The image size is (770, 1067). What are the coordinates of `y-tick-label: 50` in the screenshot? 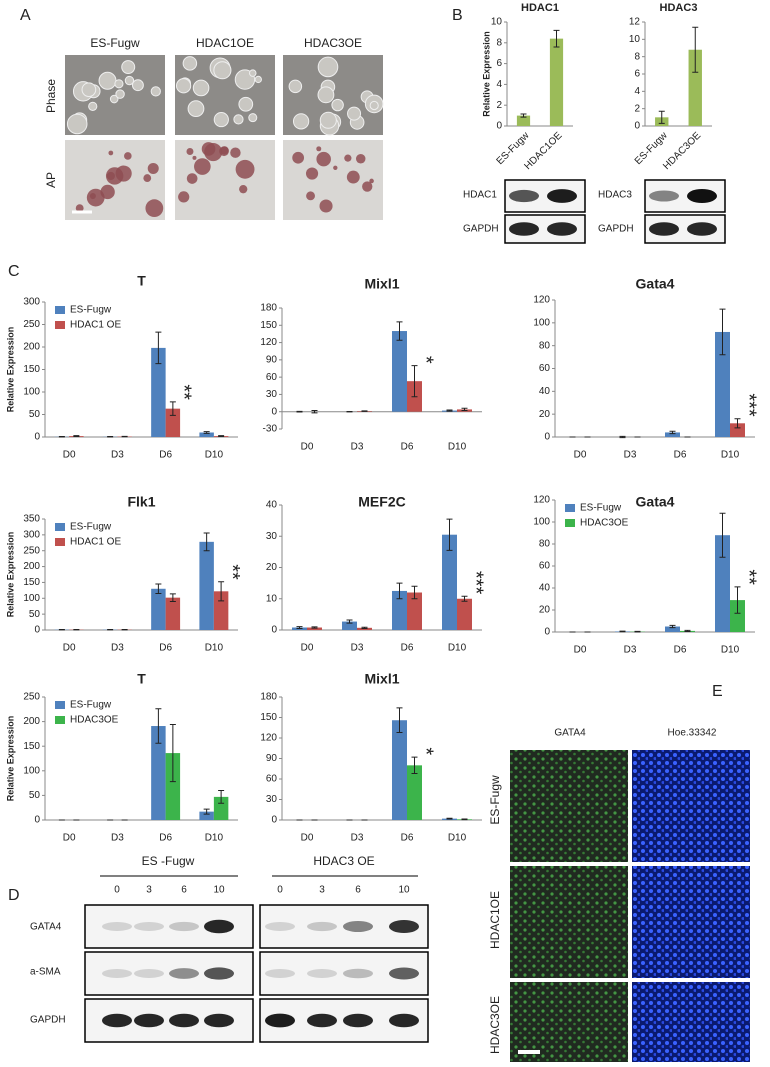 It's located at (35, 614).